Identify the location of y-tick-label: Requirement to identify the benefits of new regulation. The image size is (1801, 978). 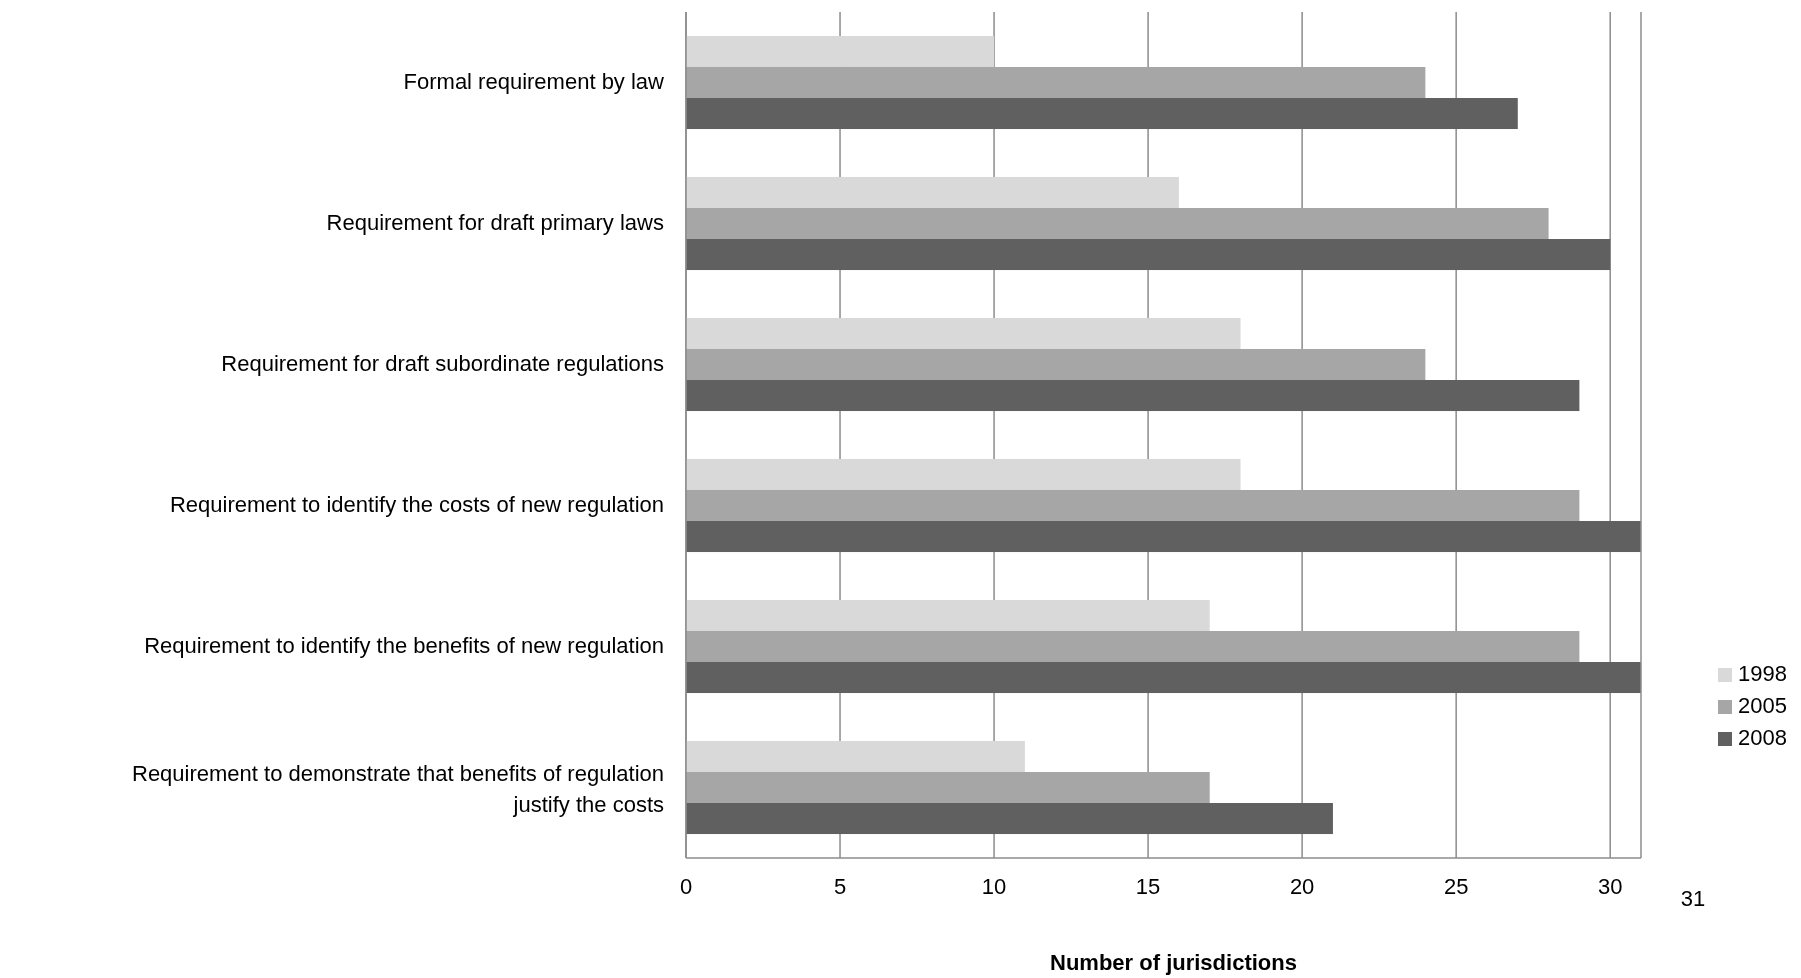
(404, 645).